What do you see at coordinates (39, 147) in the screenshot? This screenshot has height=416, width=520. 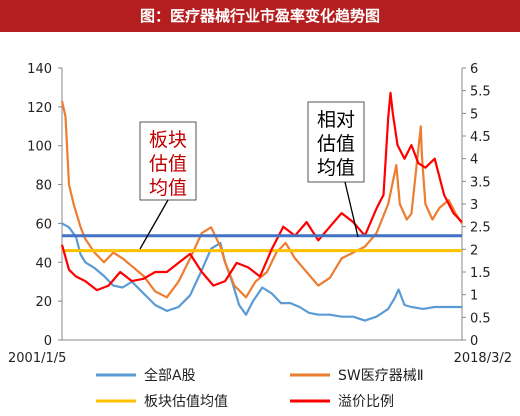 I see `left-tick-label: 100` at bounding box center [39, 147].